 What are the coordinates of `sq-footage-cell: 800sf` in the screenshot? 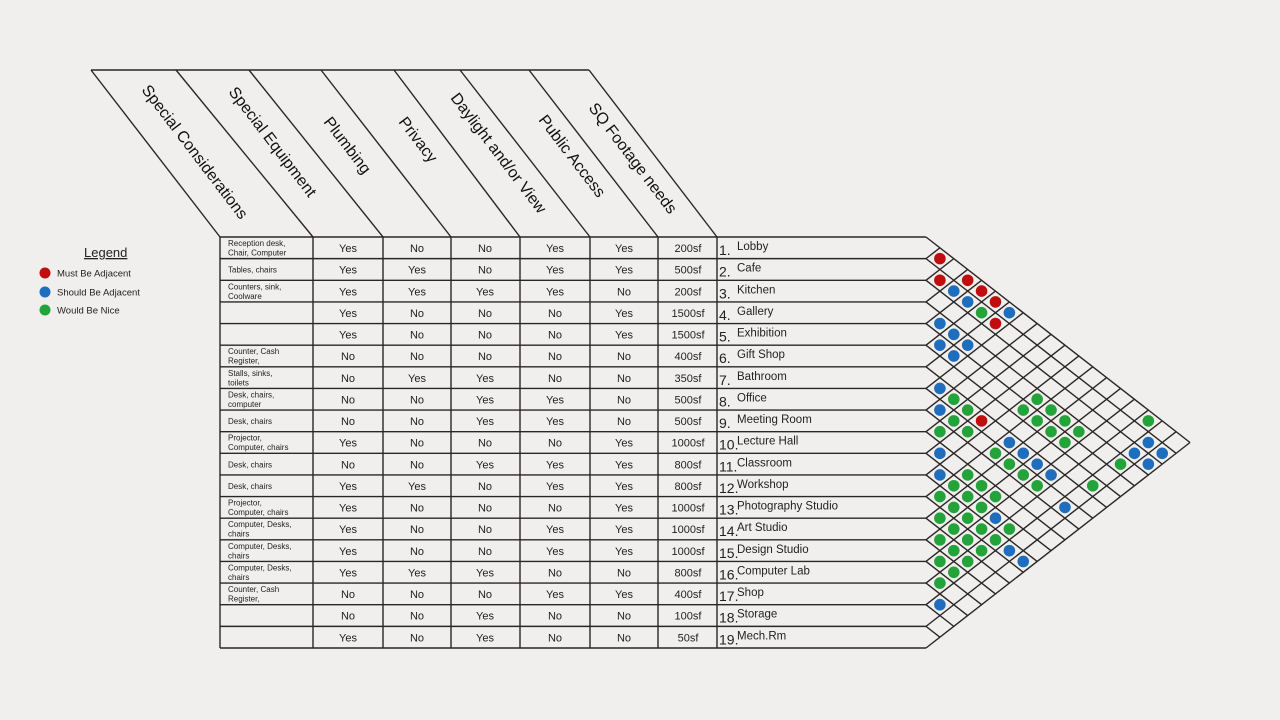 It's located at (689, 465).